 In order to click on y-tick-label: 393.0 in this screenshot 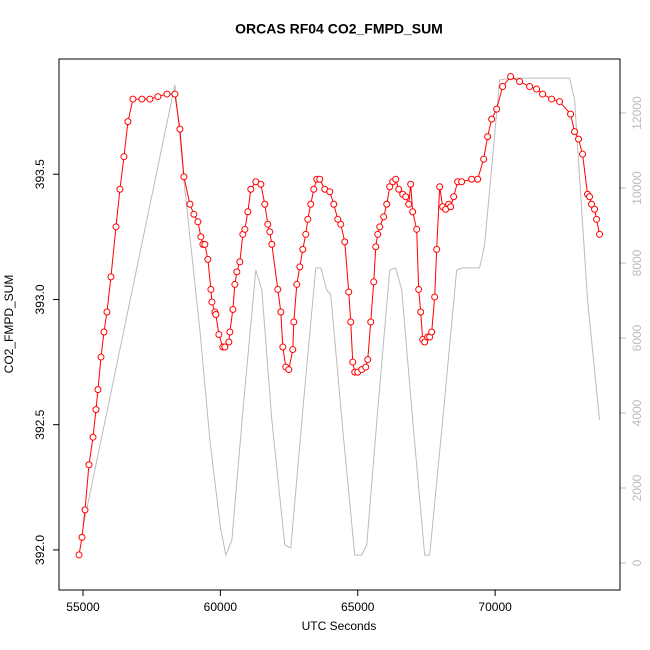, I will do `click(40, 299)`.